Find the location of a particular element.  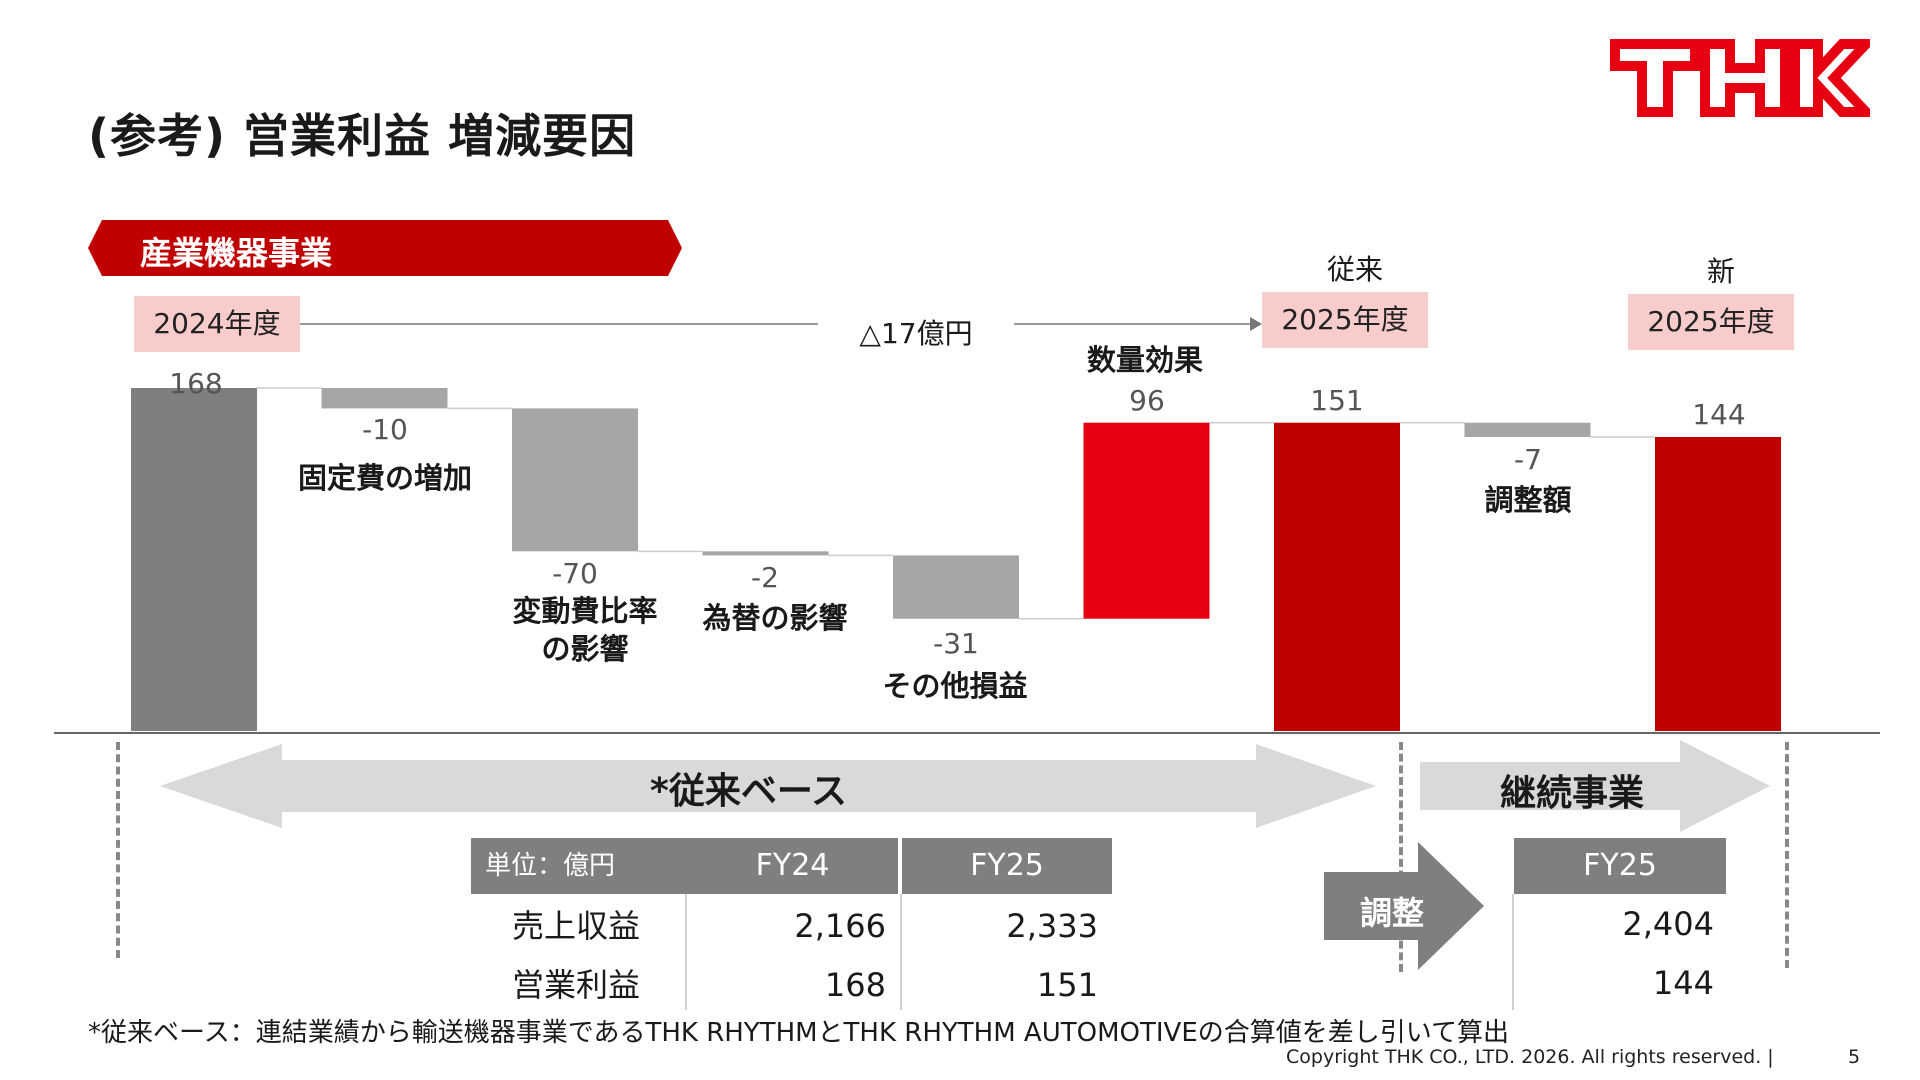

divider-mid is located at coordinates (1401, 857).